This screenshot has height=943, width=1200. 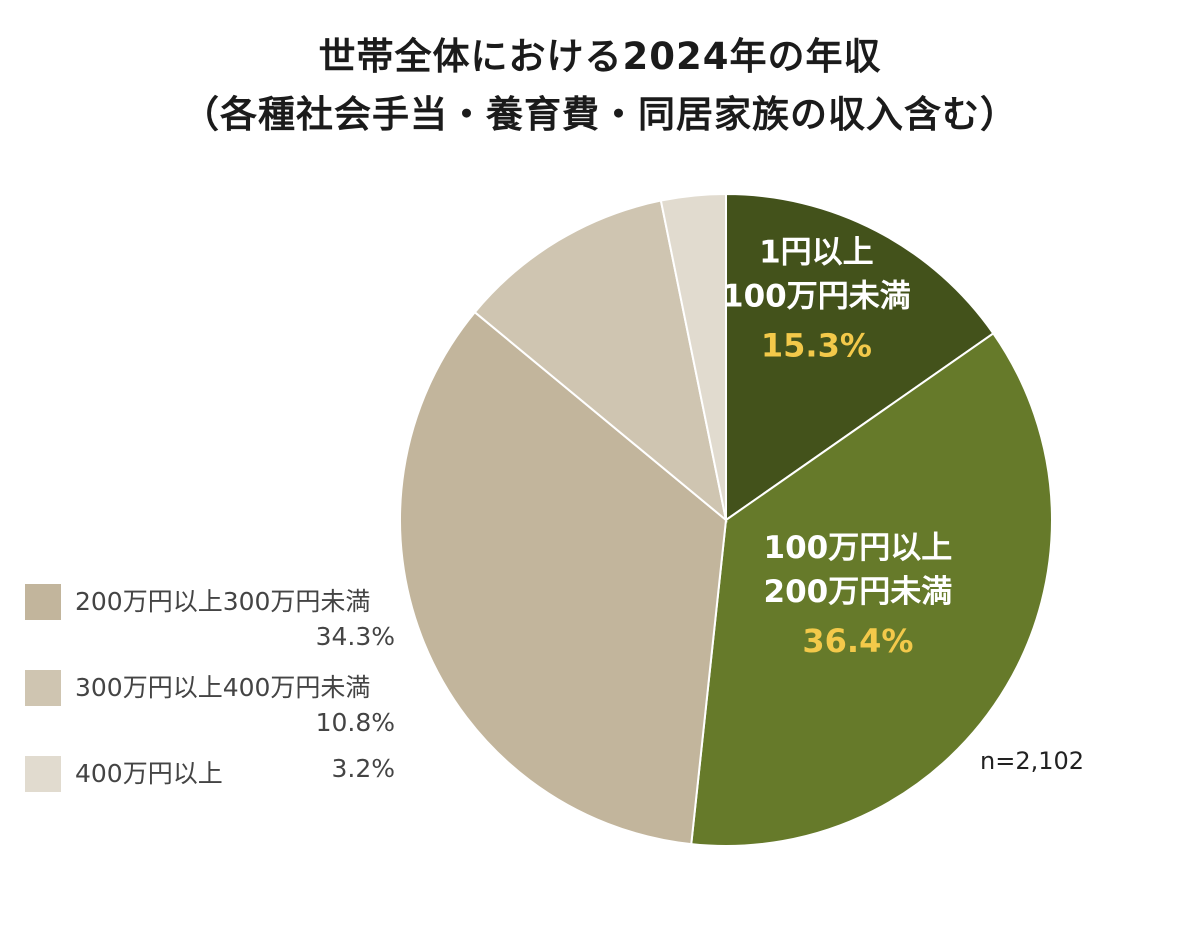 What do you see at coordinates (857, 641) in the screenshot?
I see `slice-value: 36.4%` at bounding box center [857, 641].